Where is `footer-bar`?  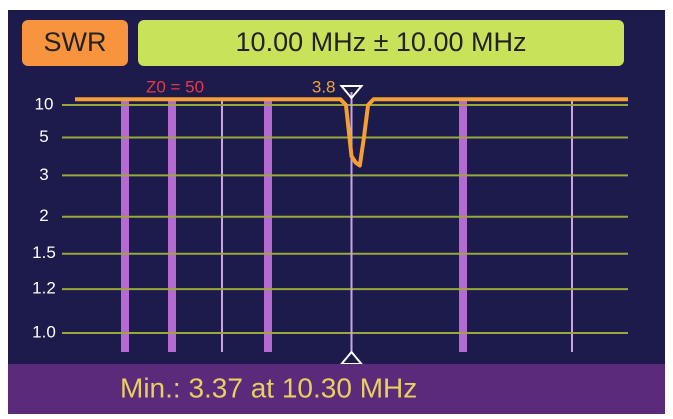 footer-bar is located at coordinates (336, 389).